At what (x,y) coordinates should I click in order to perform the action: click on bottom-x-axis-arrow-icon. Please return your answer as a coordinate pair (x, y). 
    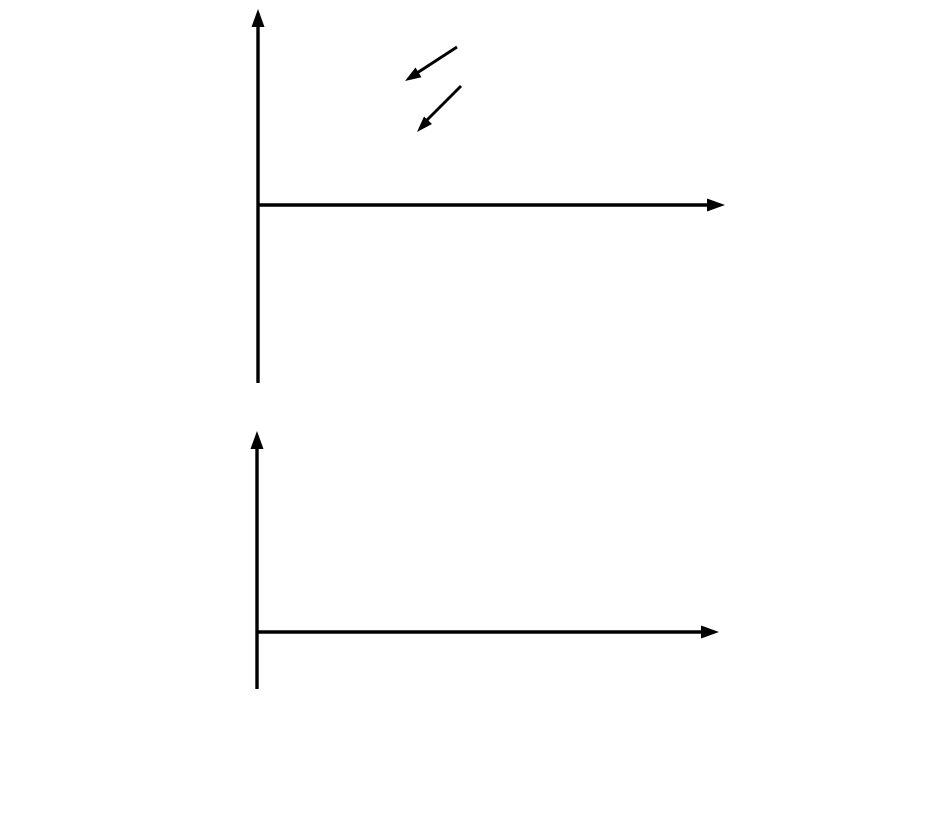
    Looking at the image, I should click on (710, 632).